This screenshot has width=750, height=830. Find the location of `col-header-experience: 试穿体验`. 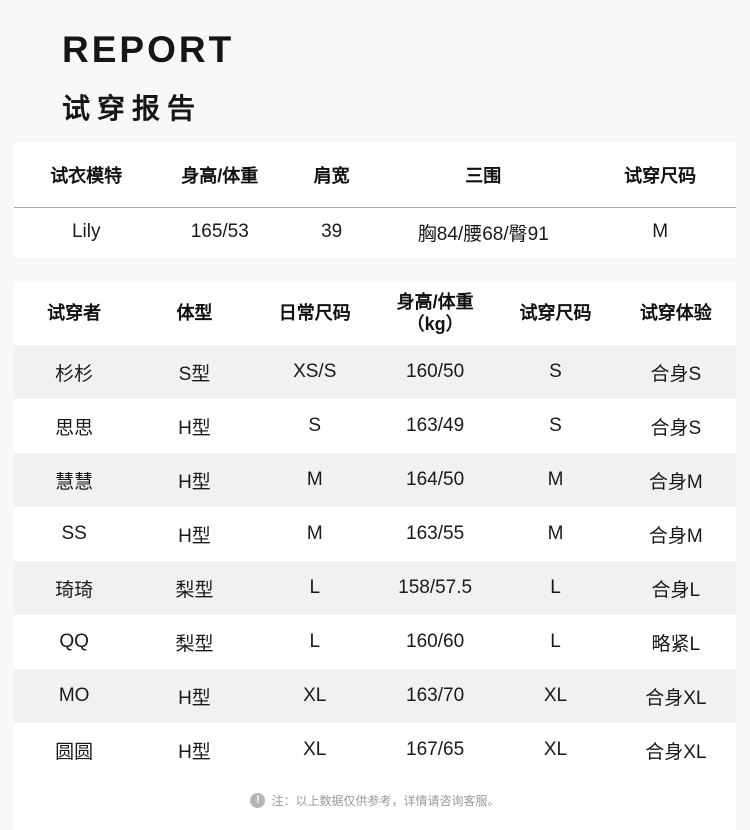

col-header-experience: 试穿体验 is located at coordinates (675, 312).